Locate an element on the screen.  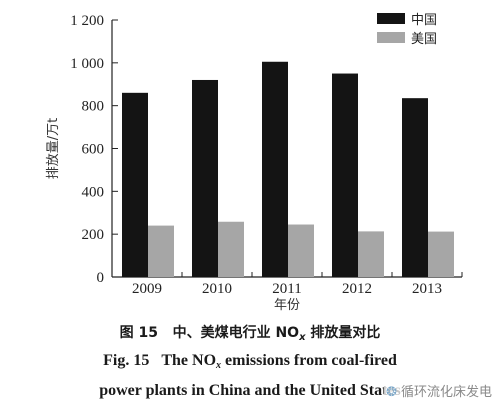
y-tick-label: 800 is located at coordinates (93, 107).